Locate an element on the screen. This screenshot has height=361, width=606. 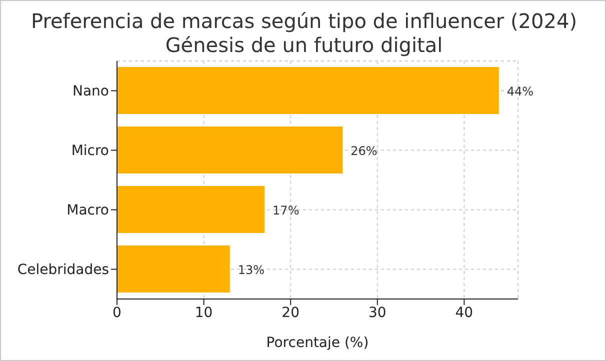
y-tick-label: Celebridades is located at coordinates (63, 270).